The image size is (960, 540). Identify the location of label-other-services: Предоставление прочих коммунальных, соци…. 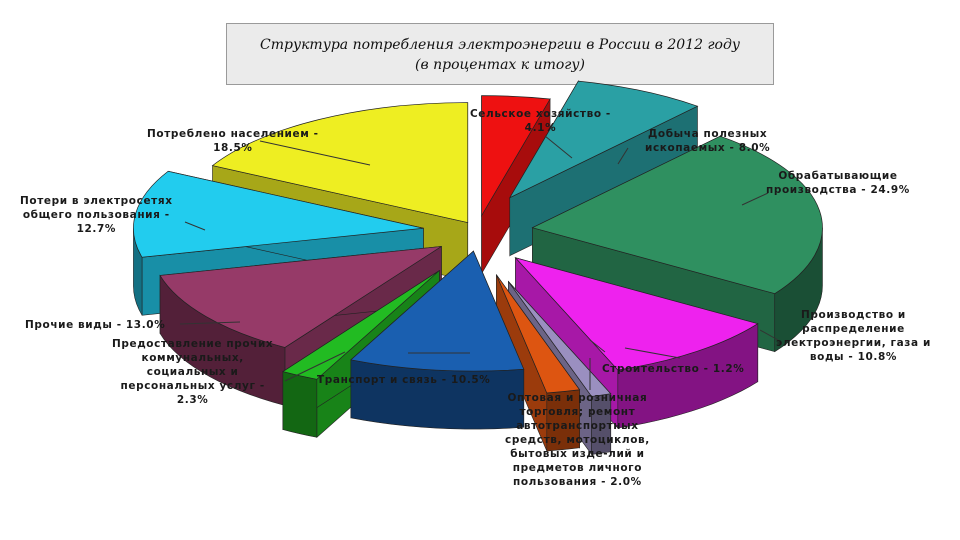
(193, 372).